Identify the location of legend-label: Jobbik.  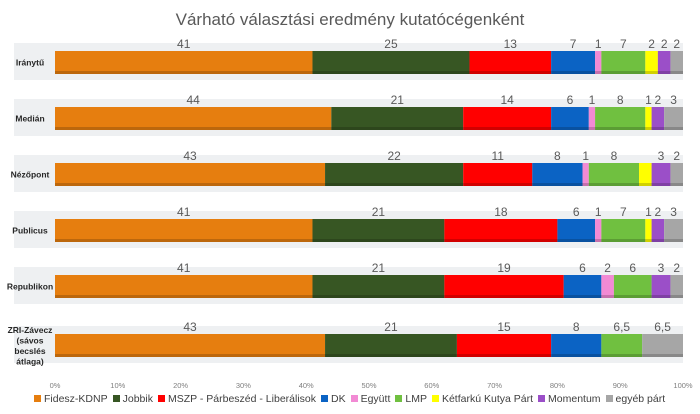
(137, 399).